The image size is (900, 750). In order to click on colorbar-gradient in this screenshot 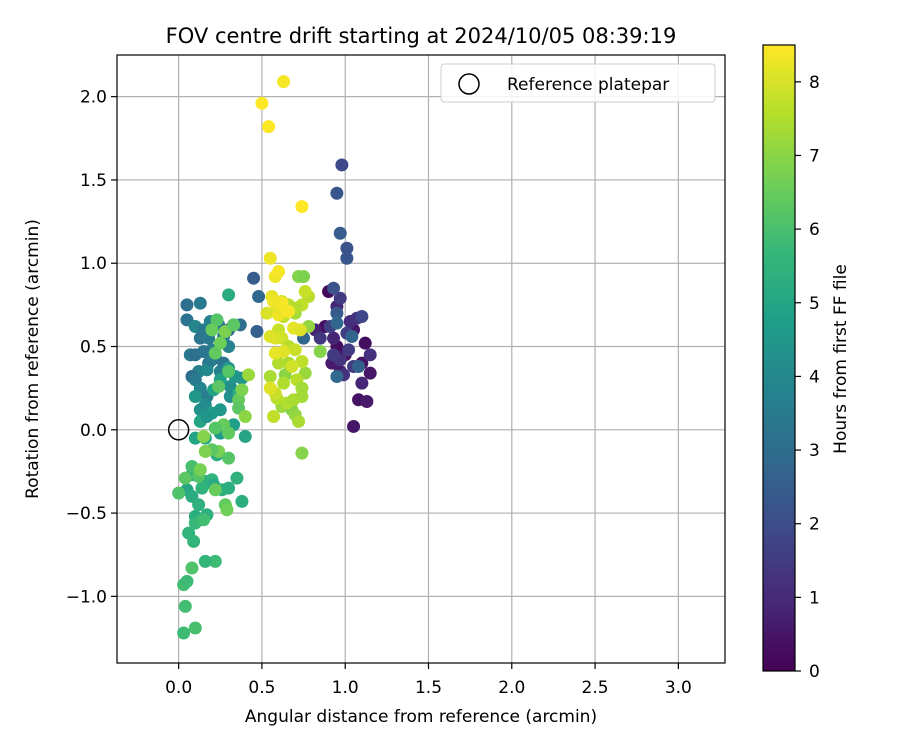, I will do `click(779, 358)`.